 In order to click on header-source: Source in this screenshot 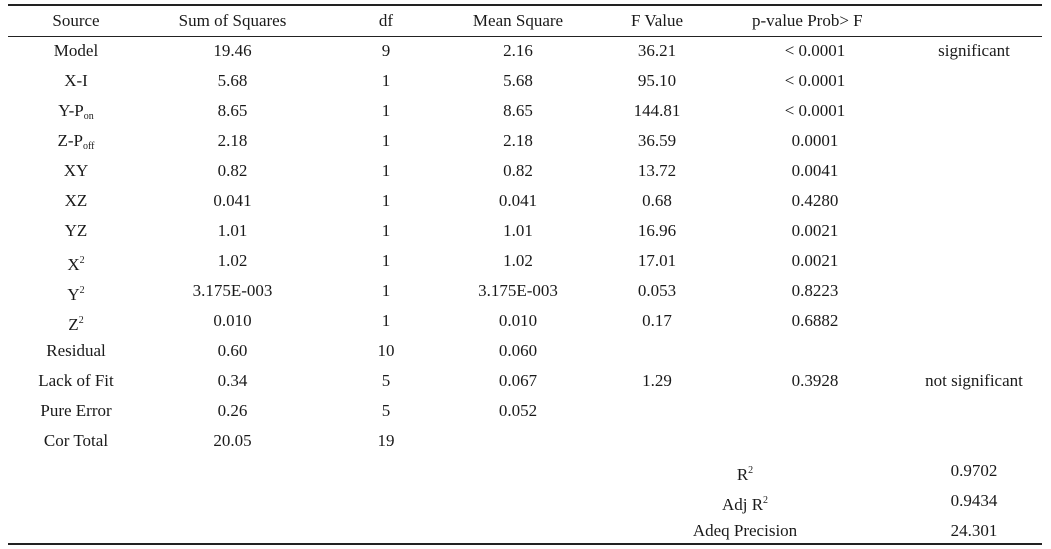, I will do `click(76, 20)`.